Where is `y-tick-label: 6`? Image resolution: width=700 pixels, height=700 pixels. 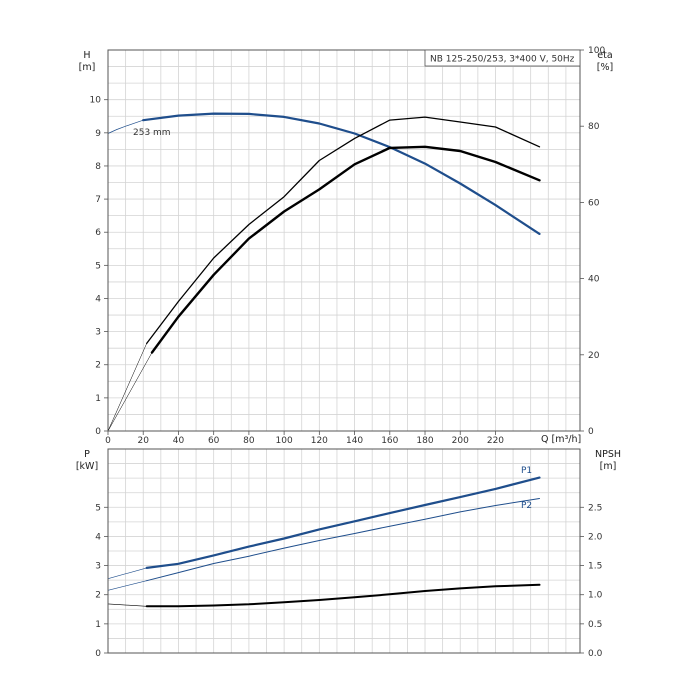
y-tick-label: 6 is located at coordinates (98, 233).